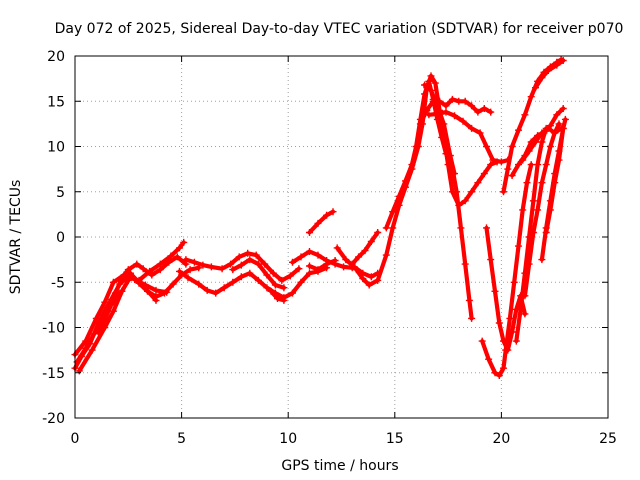  I want to click on x-axis-label: GPS time / hours, so click(339, 466).